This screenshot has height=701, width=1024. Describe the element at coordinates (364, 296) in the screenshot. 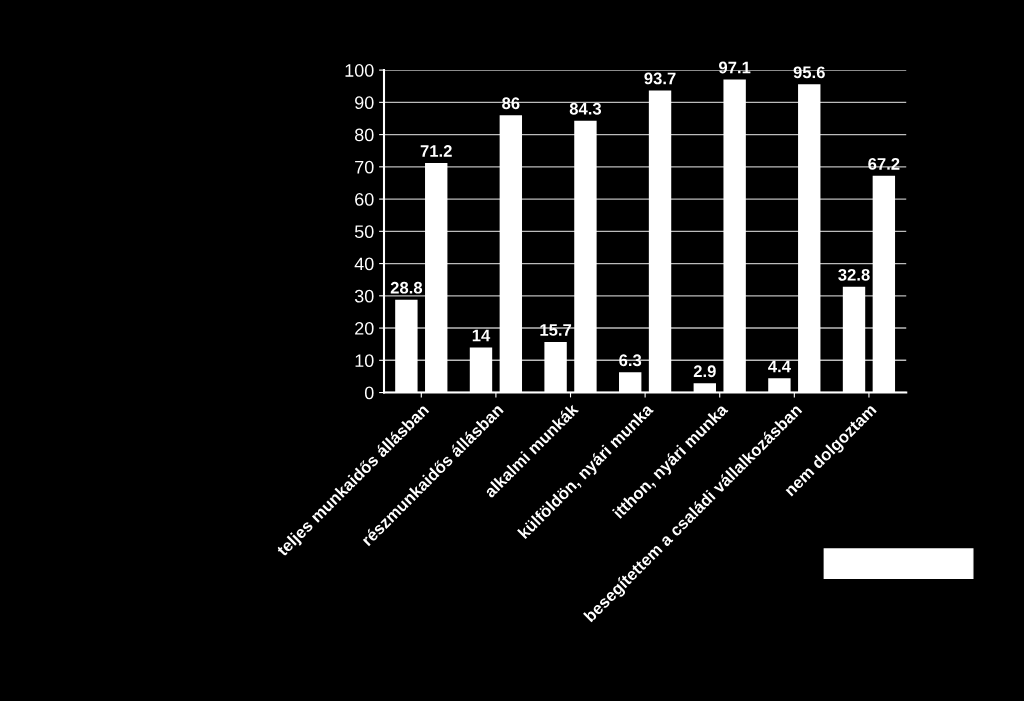

I see `y-tick-label: 30` at that location.